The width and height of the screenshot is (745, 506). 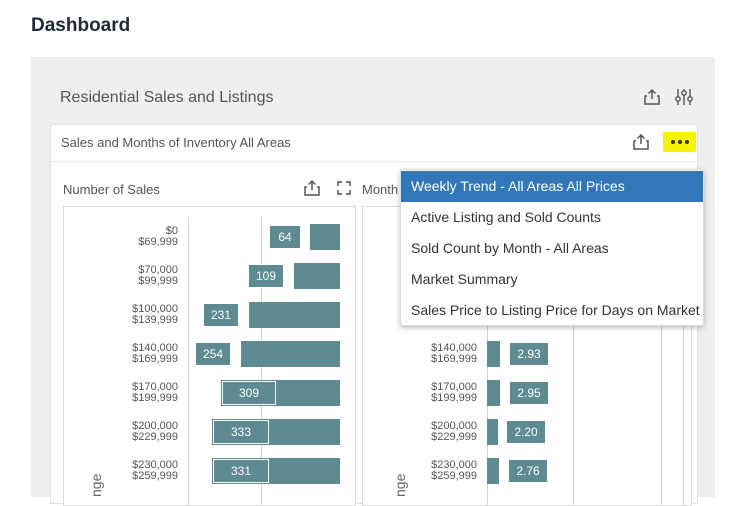 I want to click on left-chart-axis-label: nge, so click(x=96, y=485).